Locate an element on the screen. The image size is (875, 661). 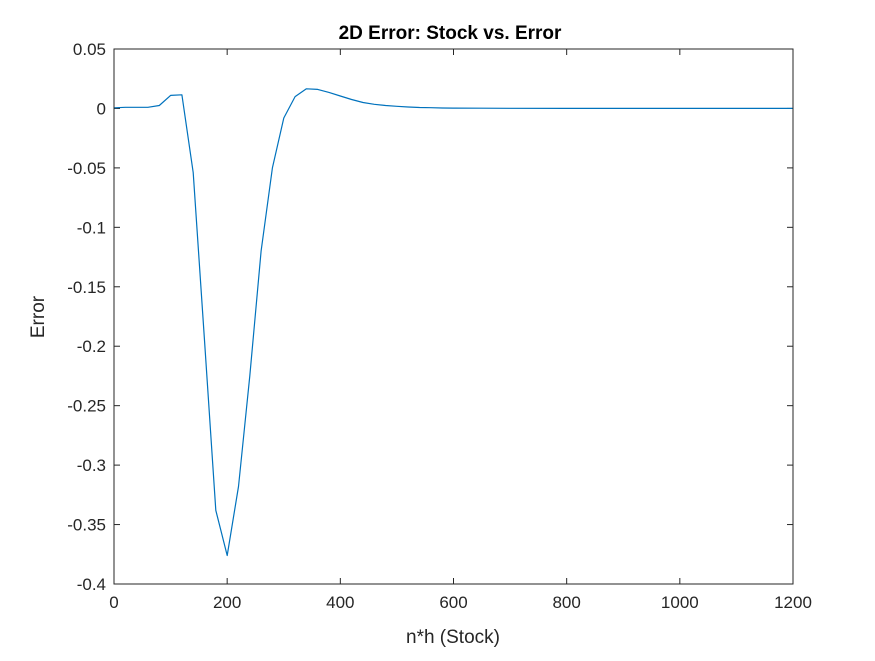
y-tick-label: 0 is located at coordinates (101, 108).